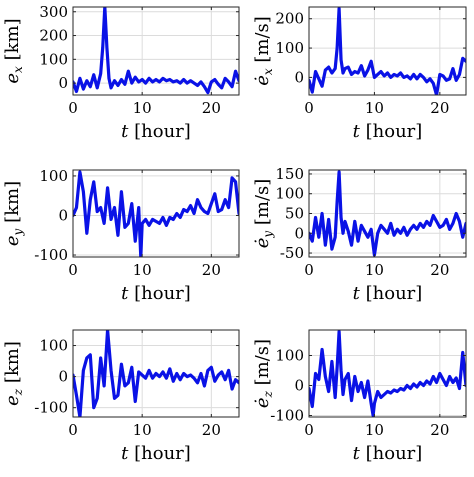 Image resolution: width=474 pixels, height=477 pixels. I want to click on y-tick-label: 300, so click(53, 12).